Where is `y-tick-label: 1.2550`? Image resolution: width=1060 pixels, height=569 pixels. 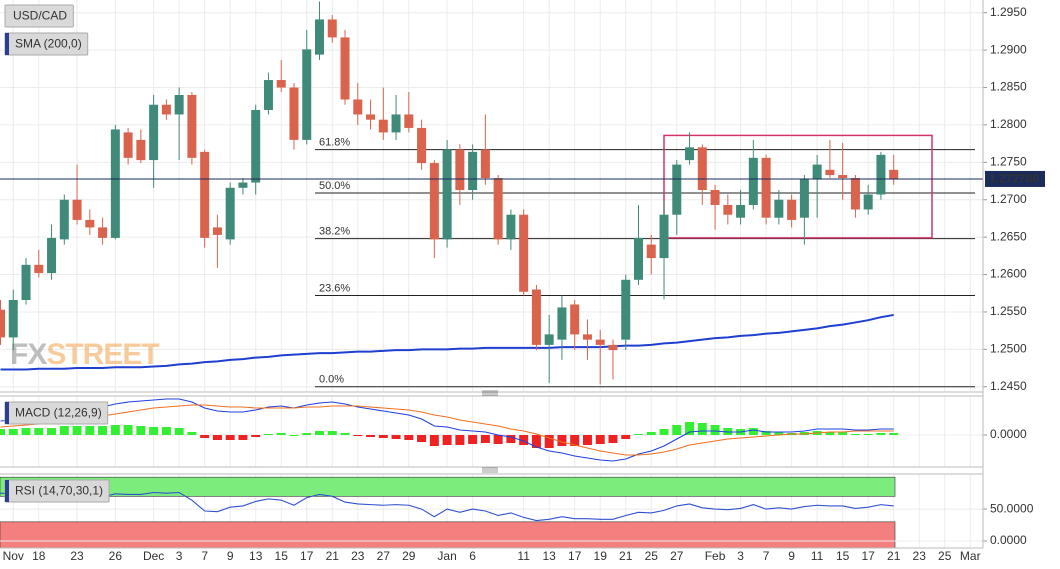 y-tick-label: 1.2550 is located at coordinates (1008, 311).